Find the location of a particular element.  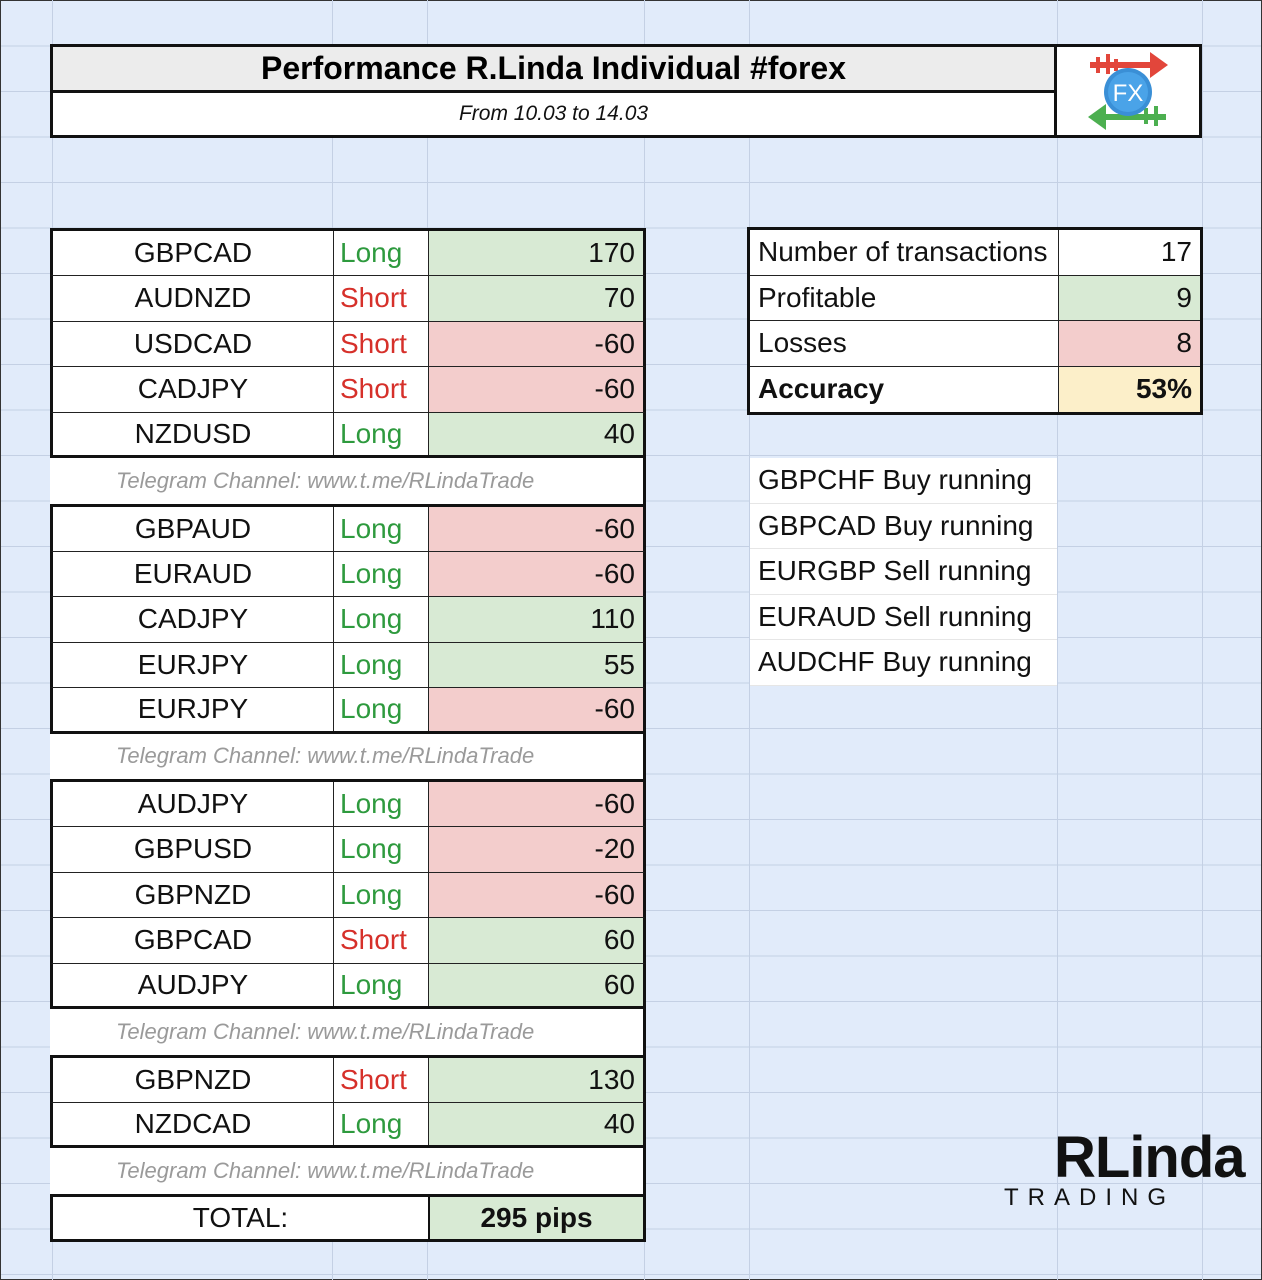

trade-row: GBPNZD Long -60 is located at coordinates (348, 895).